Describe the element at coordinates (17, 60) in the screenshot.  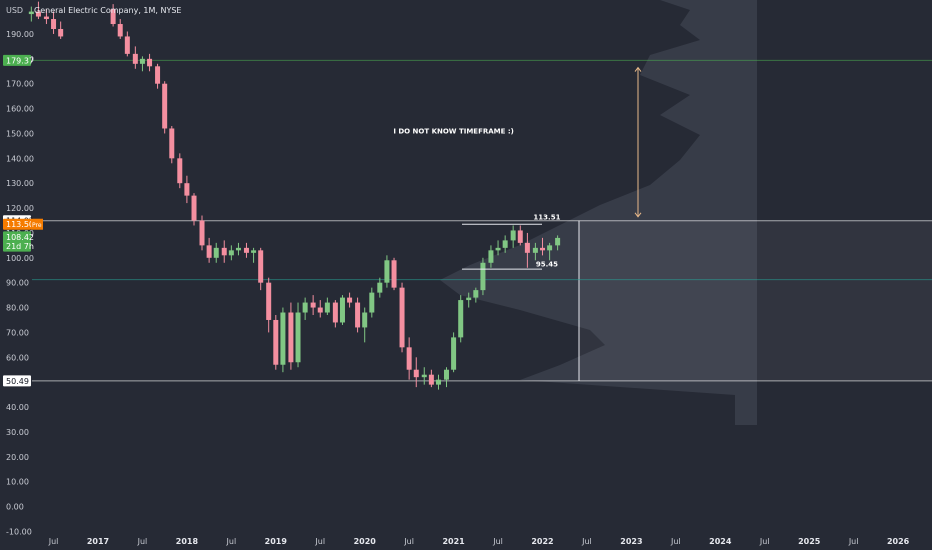
I see `level-tag-0-bg` at that location.